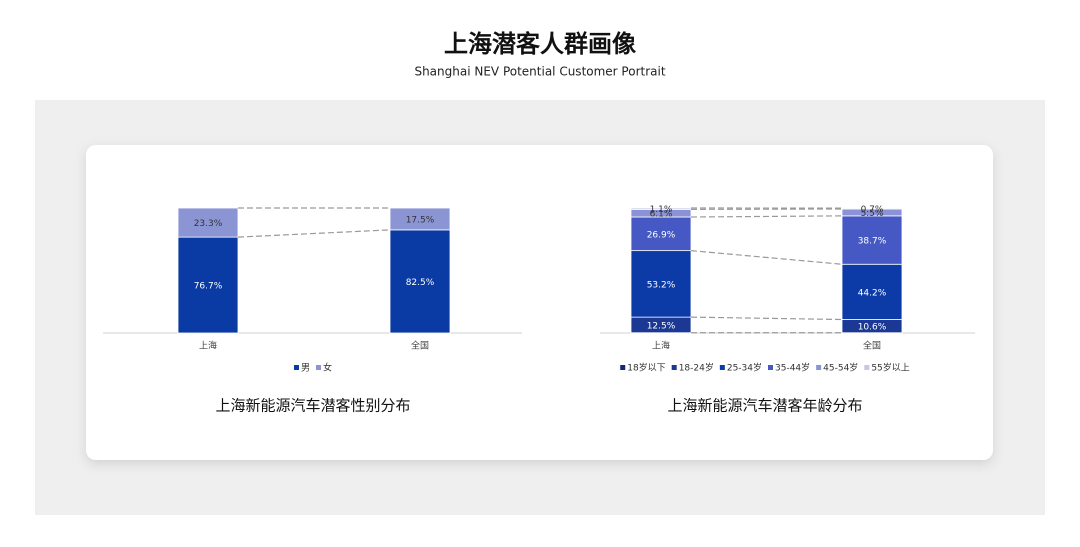  What do you see at coordinates (312, 406) in the screenshot?
I see `chart-caption: 上海新能源汽车潜客性别分布` at bounding box center [312, 406].